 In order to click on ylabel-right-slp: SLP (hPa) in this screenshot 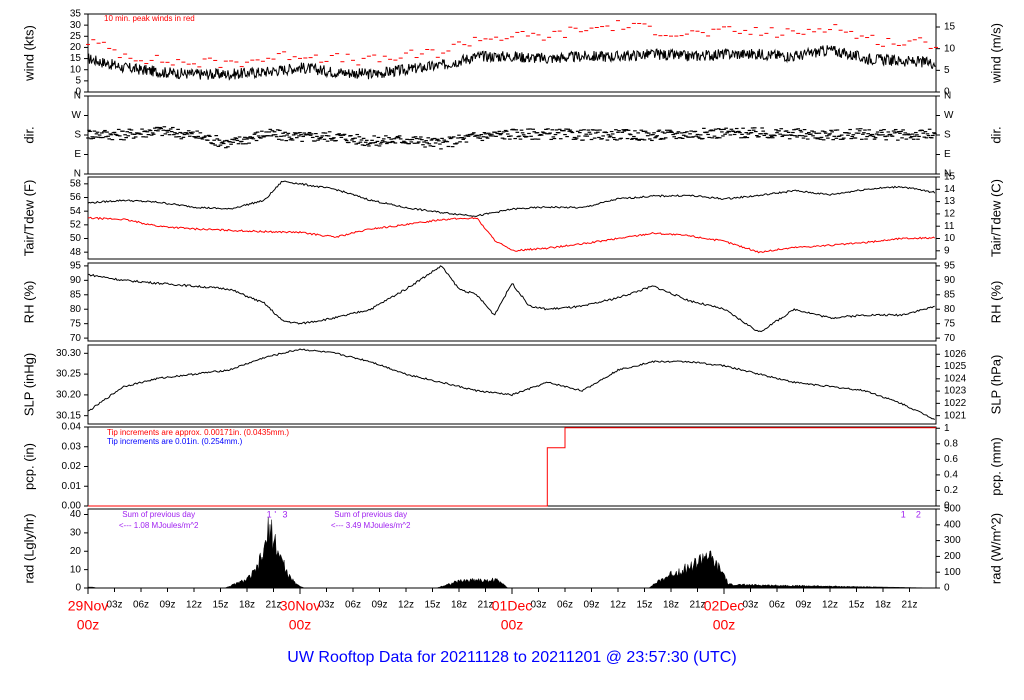, I will do `click(995, 385)`.